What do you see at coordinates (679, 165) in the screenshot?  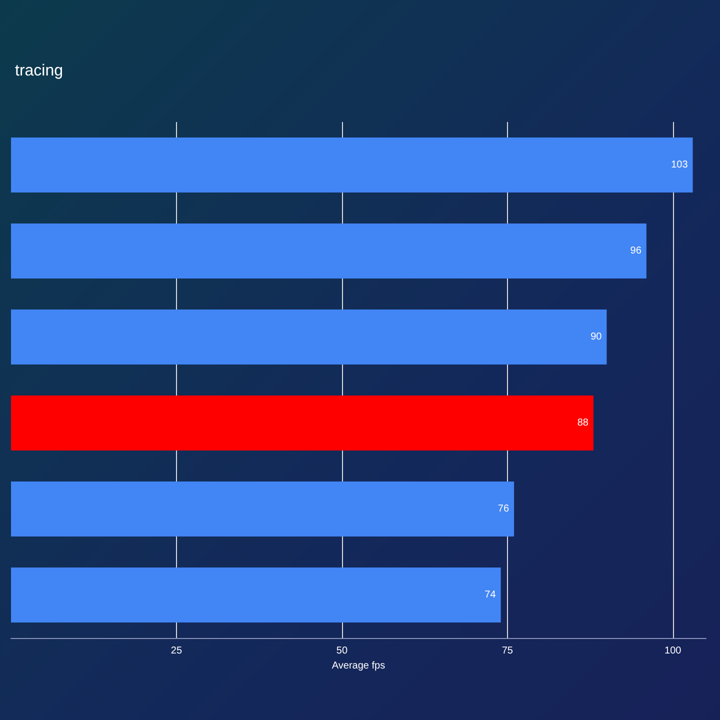 I see `data-label: 103` at bounding box center [679, 165].